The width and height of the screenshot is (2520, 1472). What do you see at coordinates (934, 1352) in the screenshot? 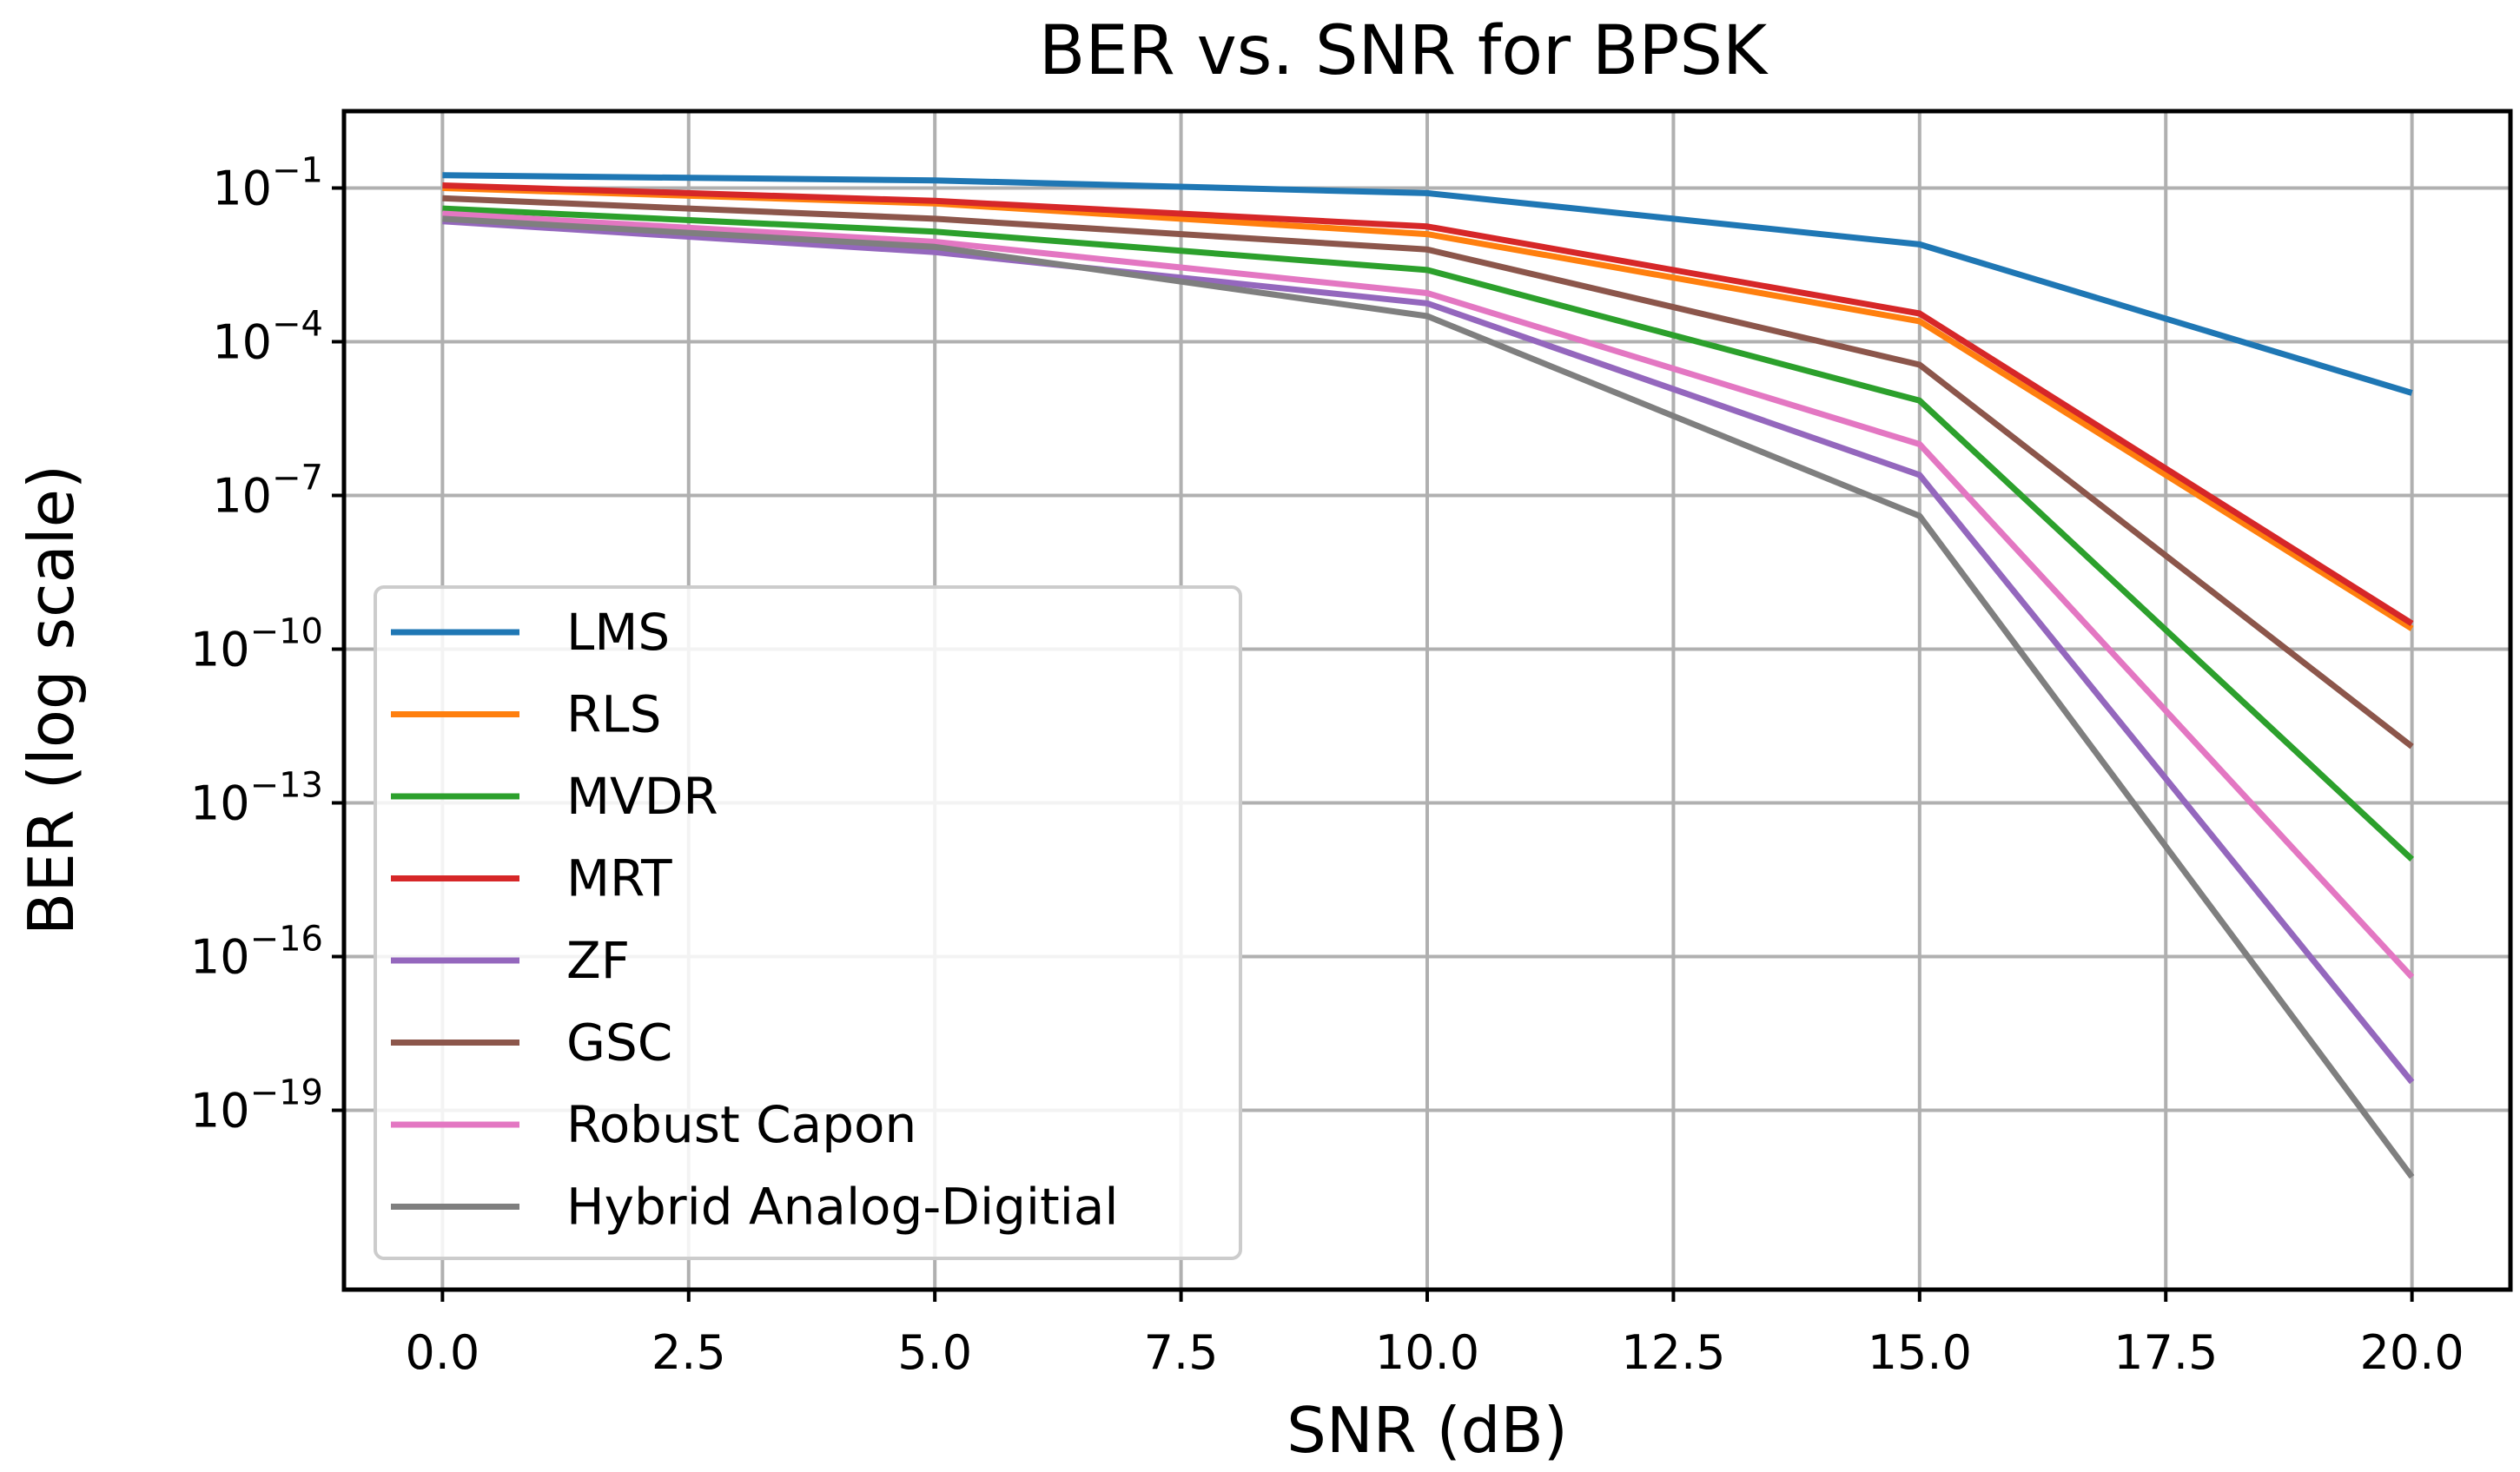
I see `x-tick-label: 5.0` at bounding box center [934, 1352].